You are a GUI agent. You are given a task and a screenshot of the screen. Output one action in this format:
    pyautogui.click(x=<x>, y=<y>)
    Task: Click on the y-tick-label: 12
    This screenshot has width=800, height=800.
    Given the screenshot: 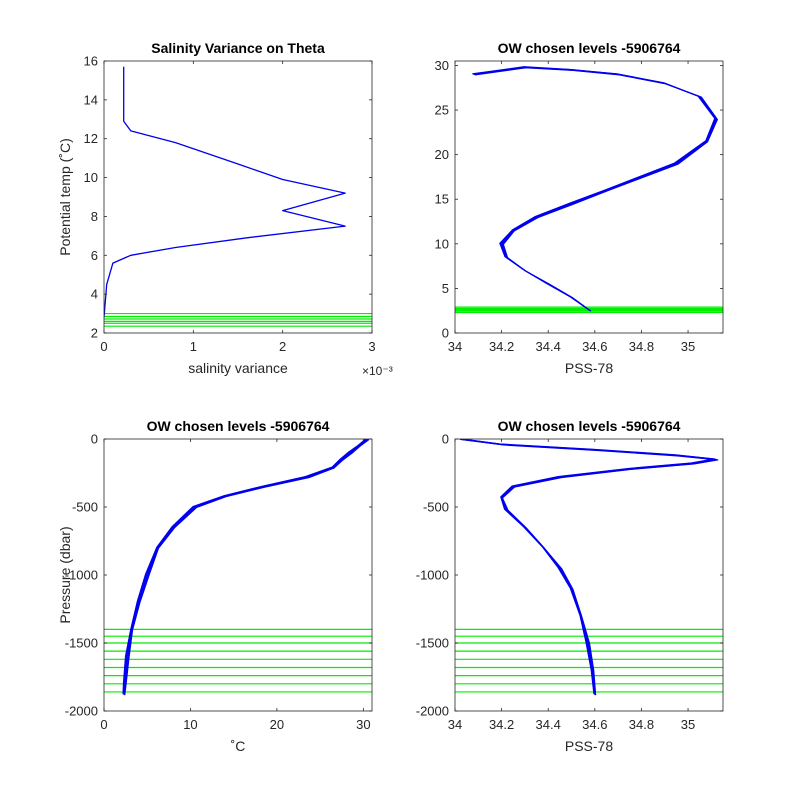 What is the action you would take?
    pyautogui.click(x=91, y=138)
    